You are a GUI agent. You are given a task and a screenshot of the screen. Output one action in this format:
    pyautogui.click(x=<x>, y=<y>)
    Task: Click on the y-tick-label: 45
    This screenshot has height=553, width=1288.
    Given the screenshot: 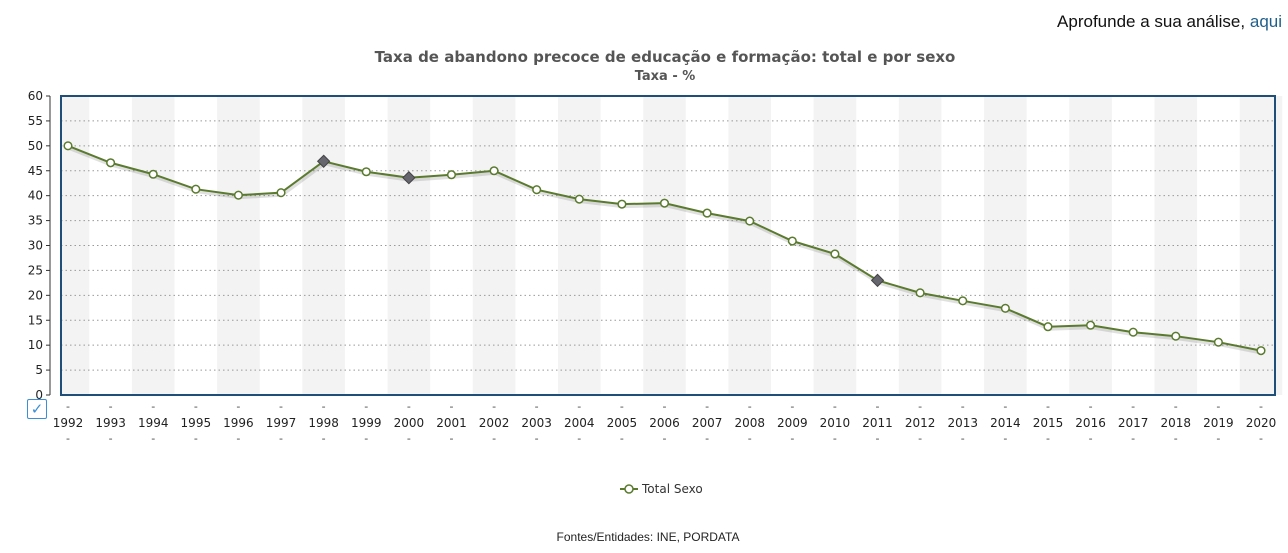 What is the action you would take?
    pyautogui.click(x=35, y=171)
    